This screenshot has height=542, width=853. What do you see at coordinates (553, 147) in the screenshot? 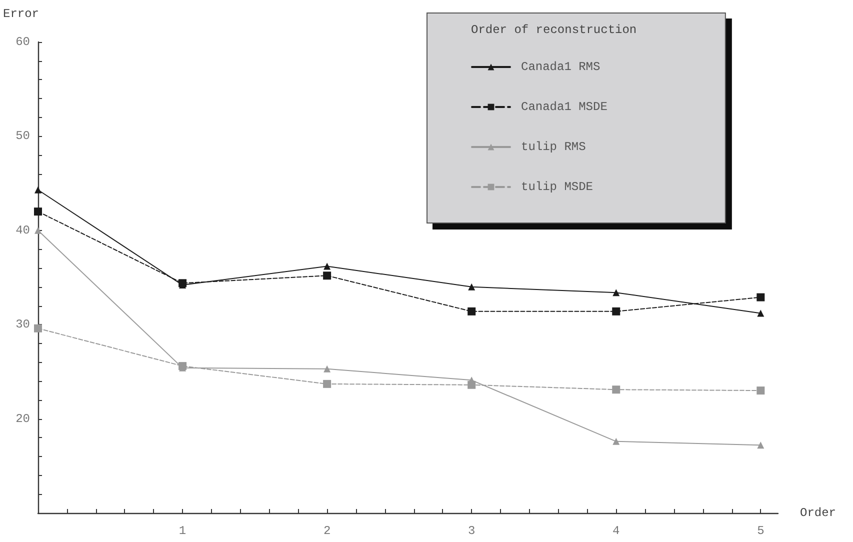
I see `legend-label: tulip RMS` at bounding box center [553, 147].